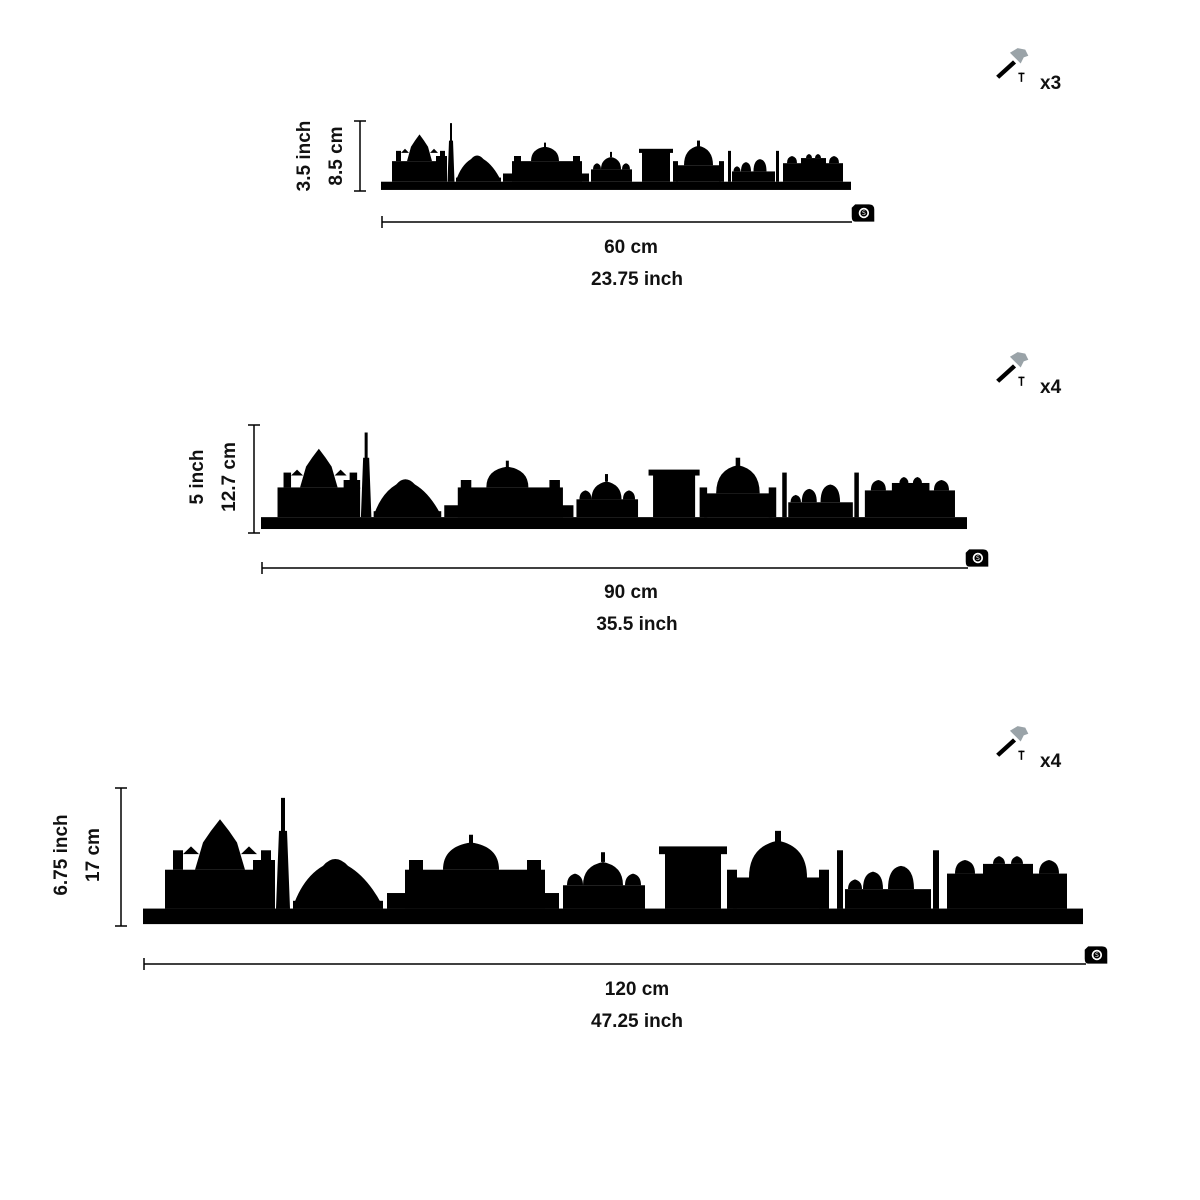 The image size is (1200, 1200). I want to click on skyline-silhouette-large, so click(613, 860).